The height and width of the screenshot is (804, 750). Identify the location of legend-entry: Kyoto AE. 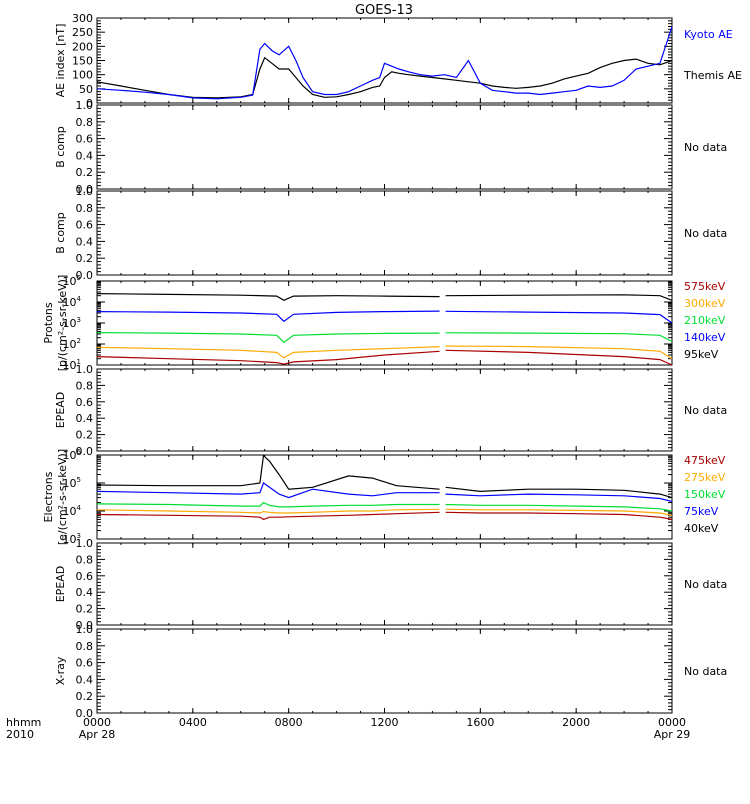
(708, 34).